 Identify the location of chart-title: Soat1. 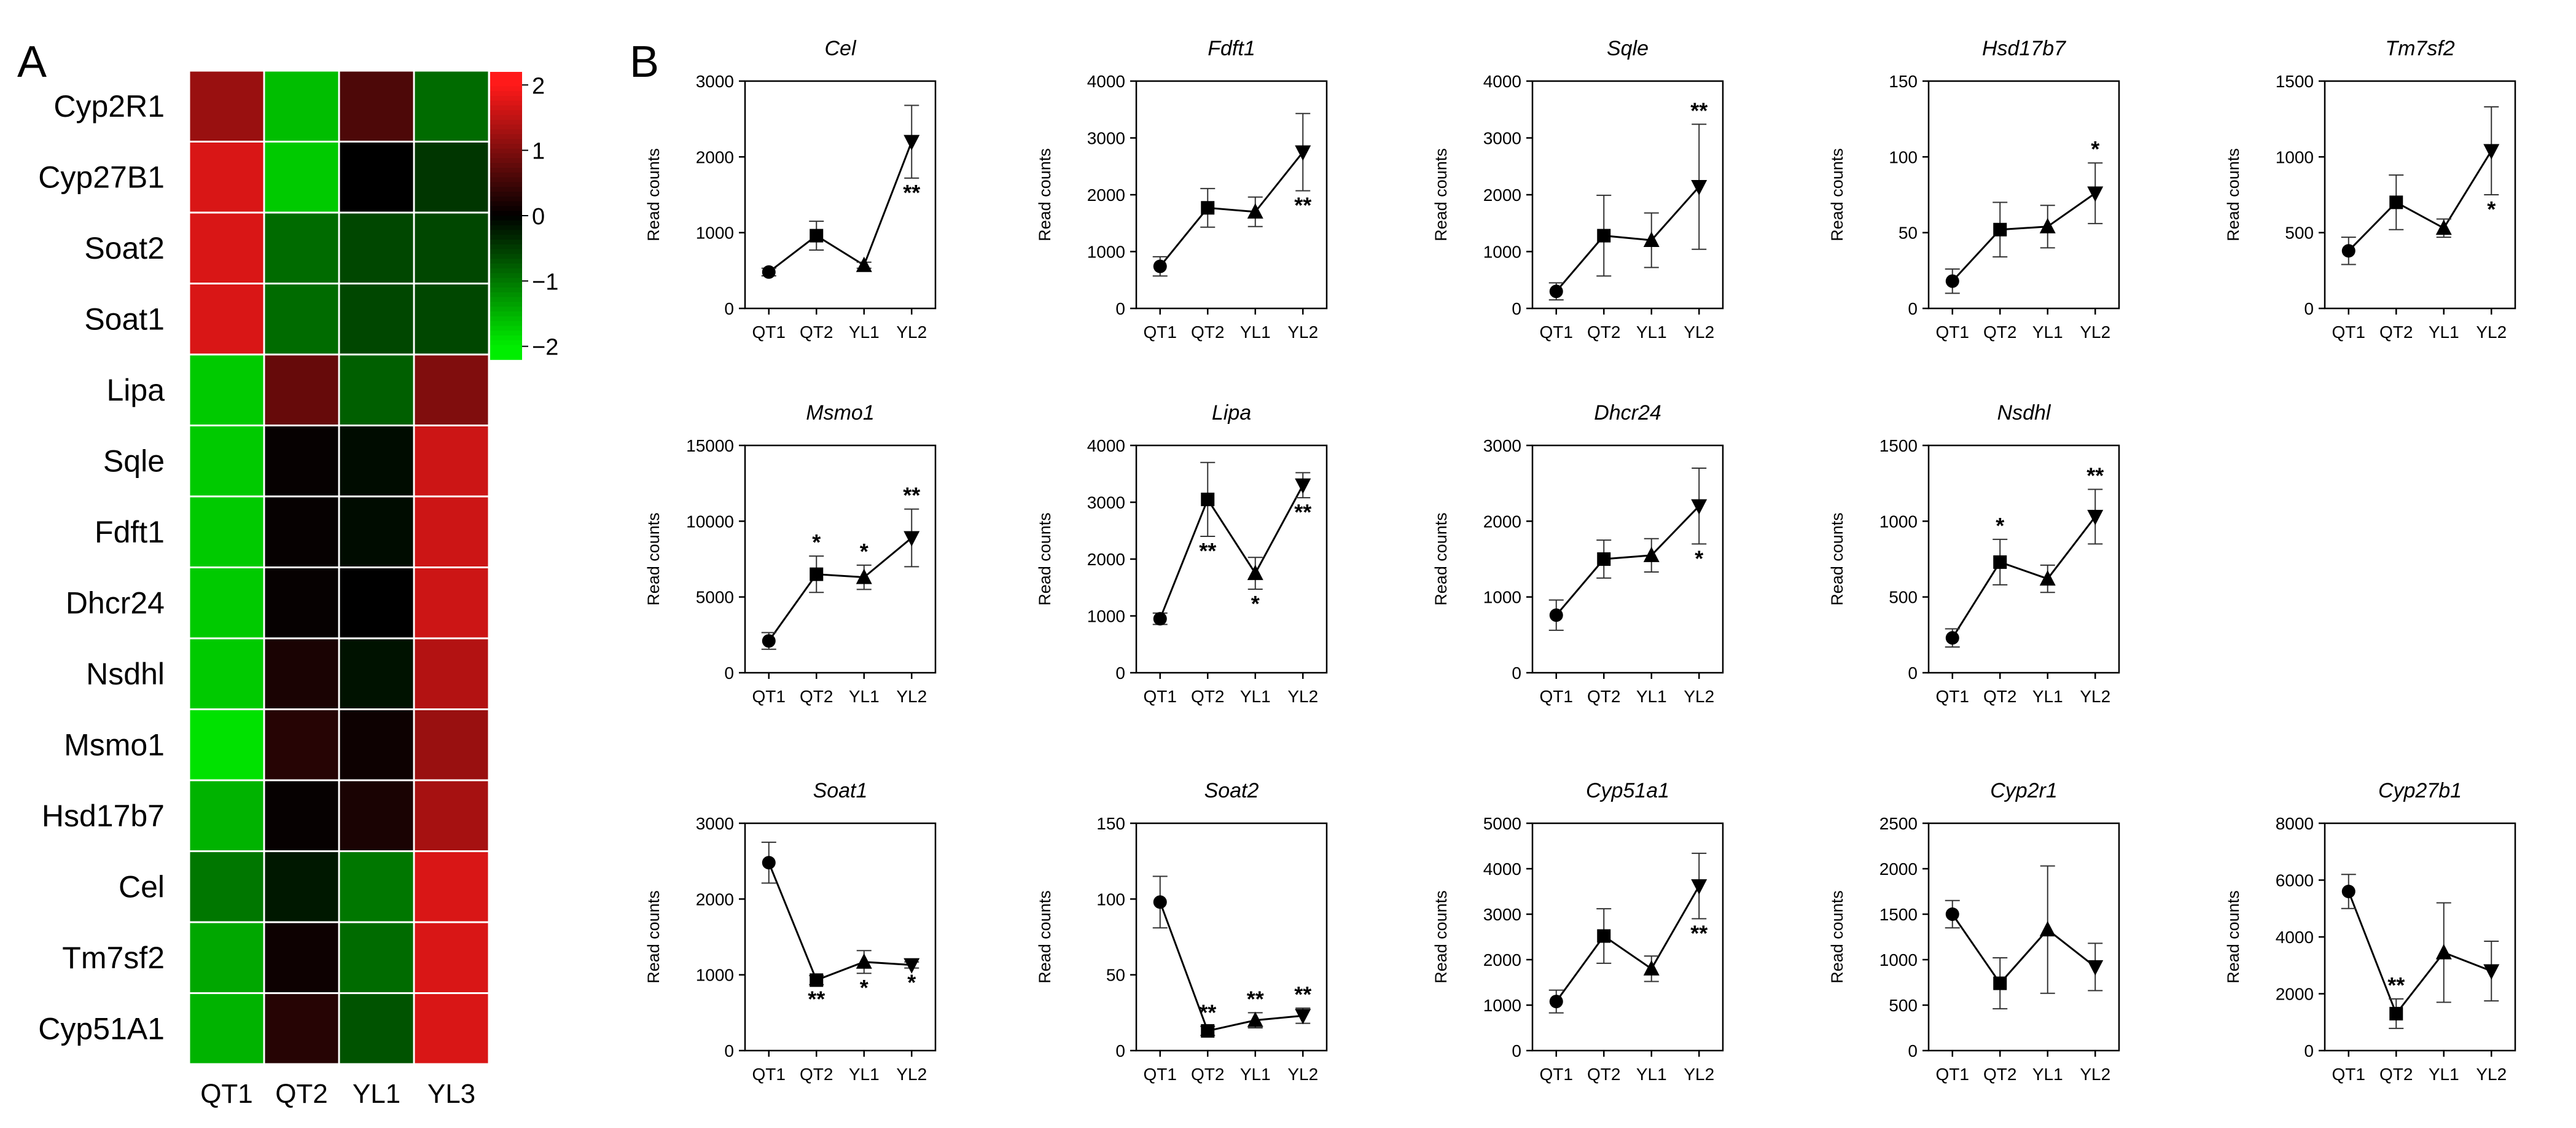
(840, 791).